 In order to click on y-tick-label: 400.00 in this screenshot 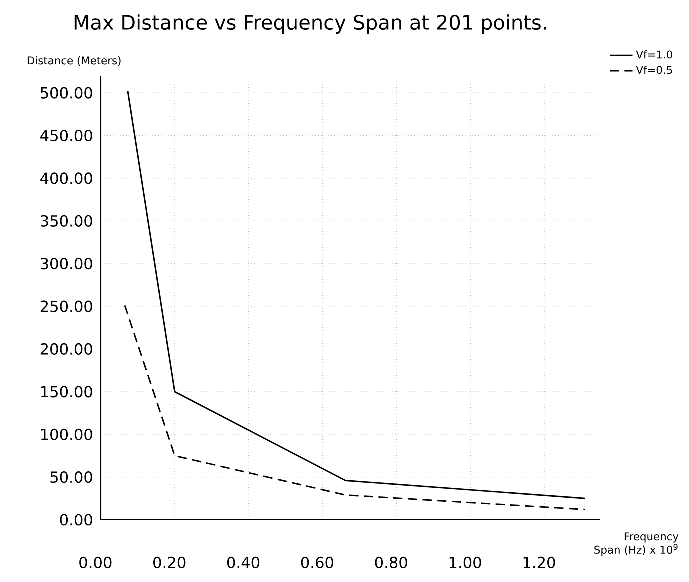, I will do `click(66, 178)`.